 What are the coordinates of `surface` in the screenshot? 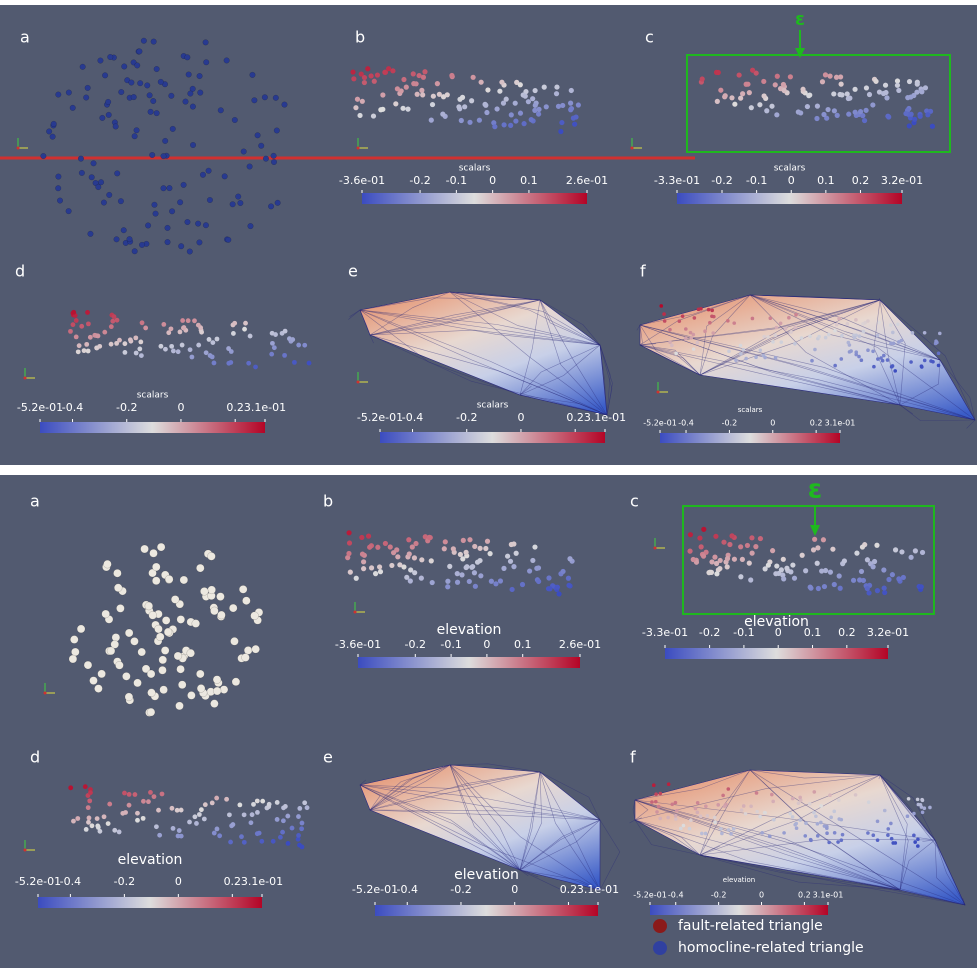 It's located at (483, 353).